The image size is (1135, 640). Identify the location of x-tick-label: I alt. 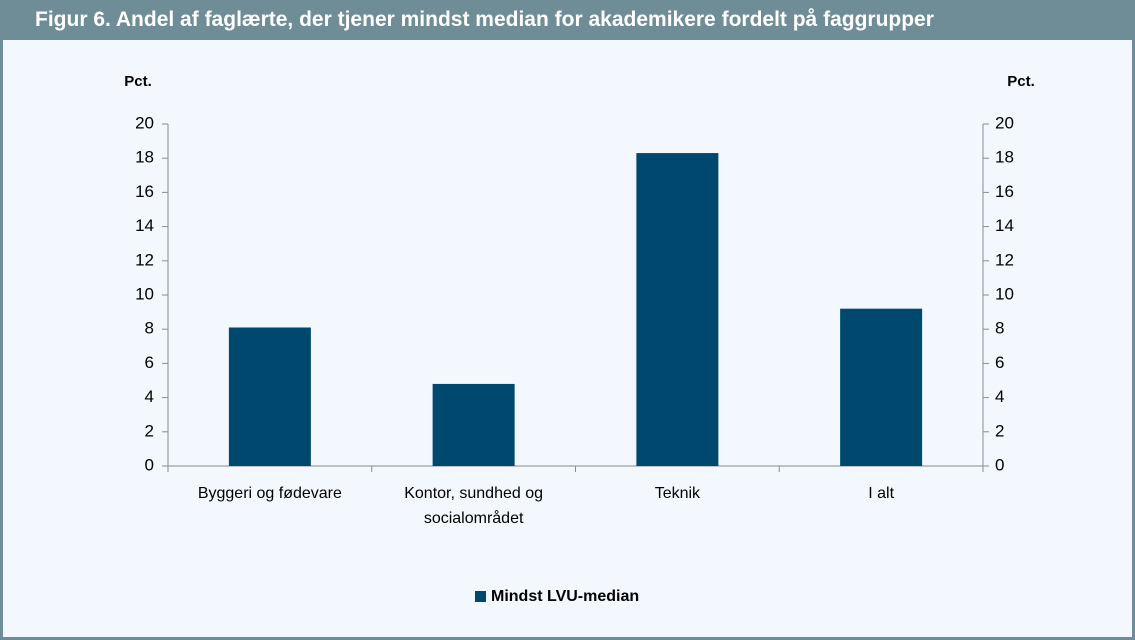
(881, 493).